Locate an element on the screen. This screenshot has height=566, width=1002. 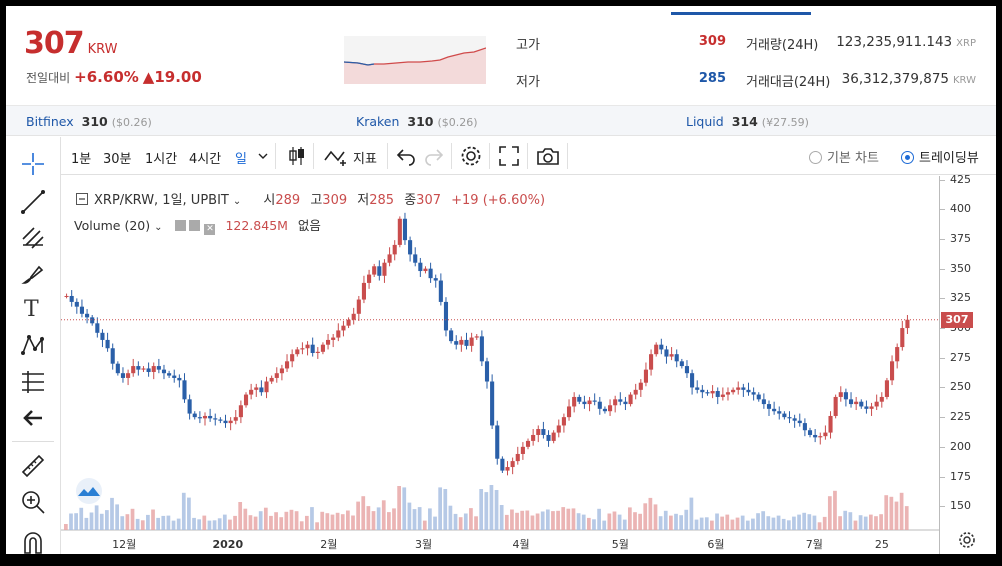
magnet-icon is located at coordinates (33, 541).